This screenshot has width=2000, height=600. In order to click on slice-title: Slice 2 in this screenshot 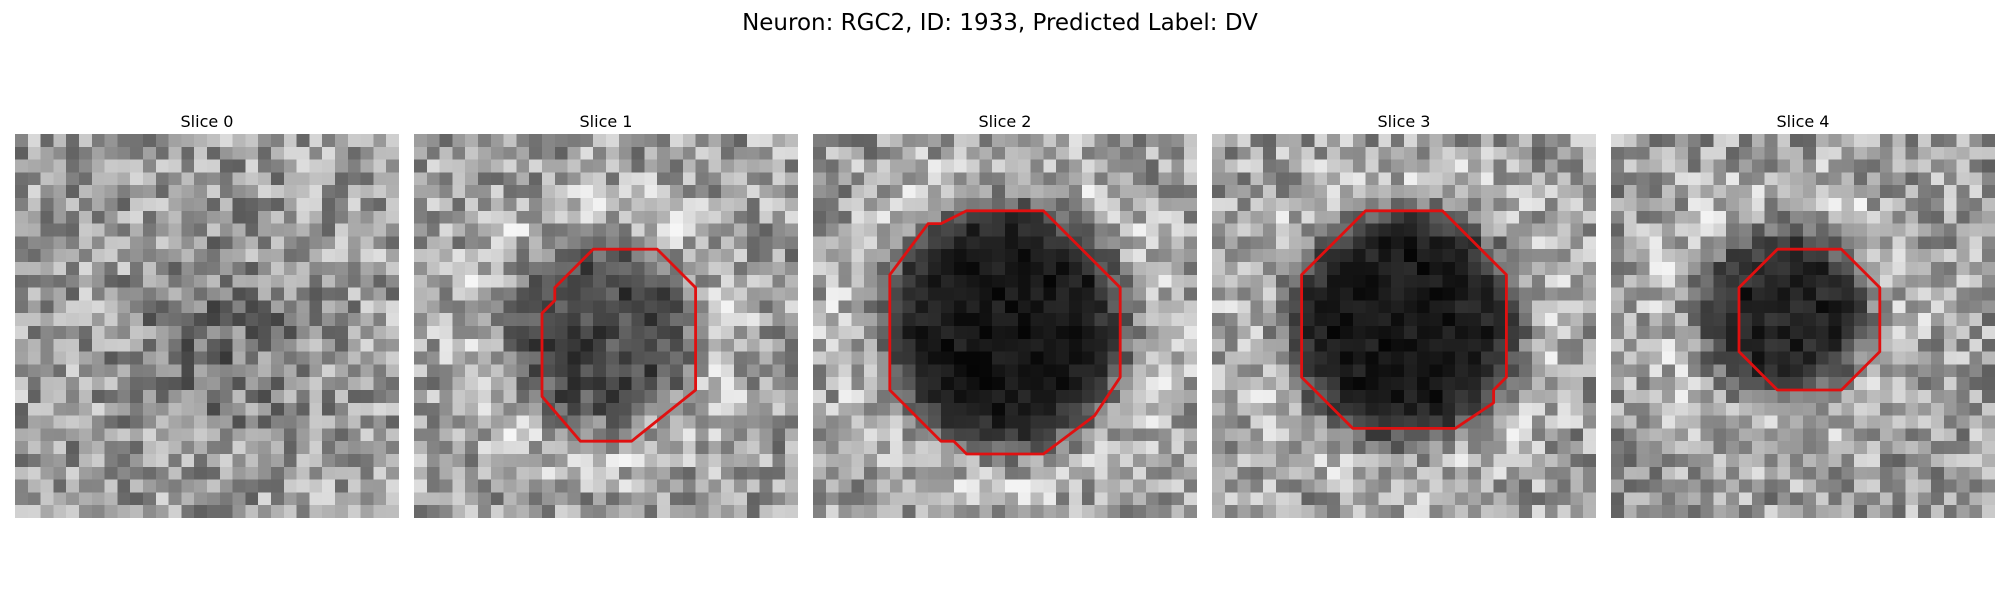, I will do `click(1005, 122)`.